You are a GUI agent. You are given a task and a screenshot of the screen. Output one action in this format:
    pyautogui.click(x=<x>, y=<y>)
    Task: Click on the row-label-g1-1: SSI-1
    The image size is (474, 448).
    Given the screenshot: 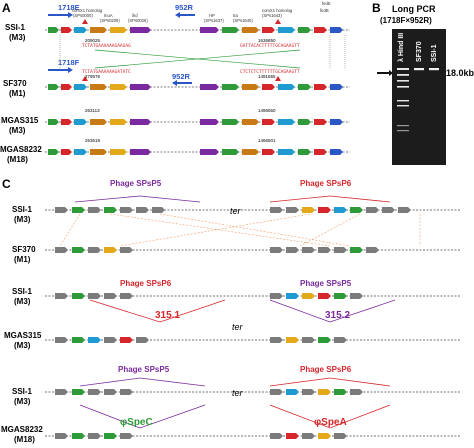 What is the action you would take?
    pyautogui.click(x=22, y=209)
    